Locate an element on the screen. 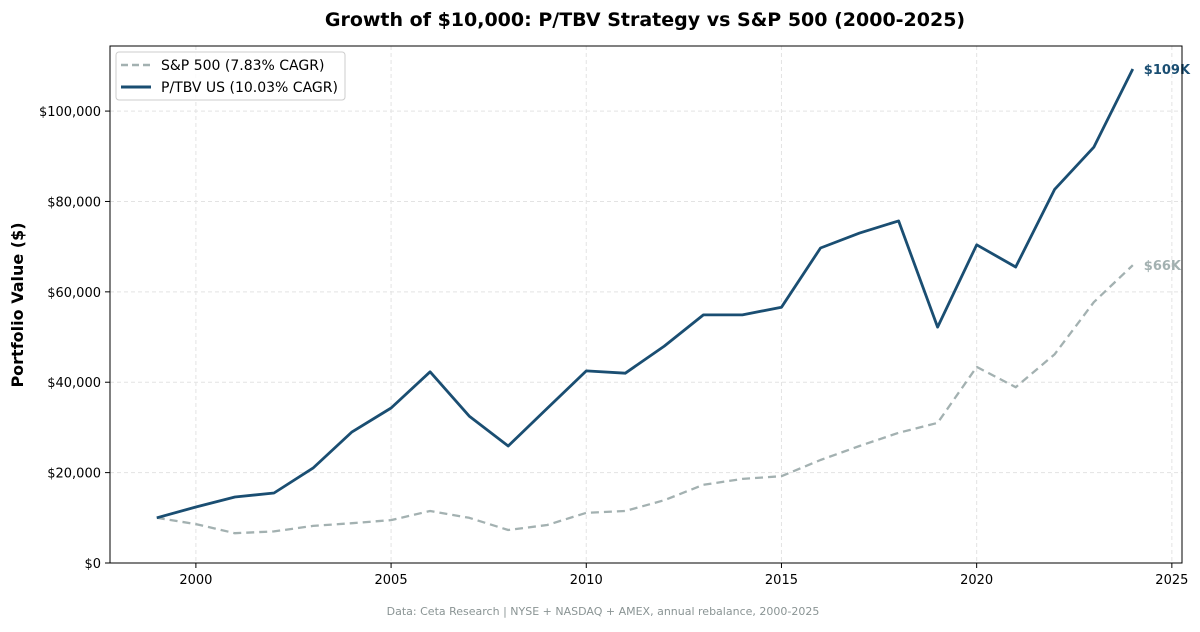  y-tick-label: $0 is located at coordinates (92, 564).